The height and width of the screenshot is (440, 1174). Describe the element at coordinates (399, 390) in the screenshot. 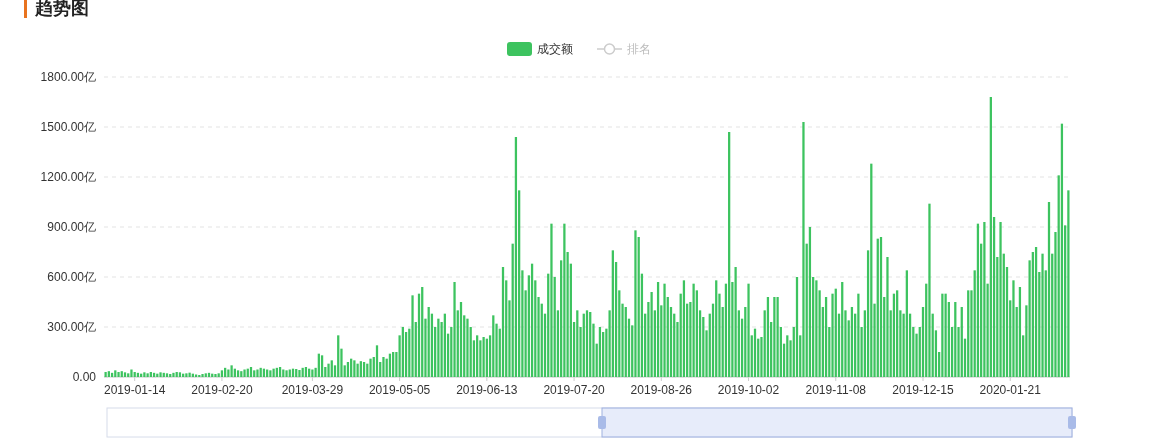

I see `x-tick-label: 2019-05-05` at that location.